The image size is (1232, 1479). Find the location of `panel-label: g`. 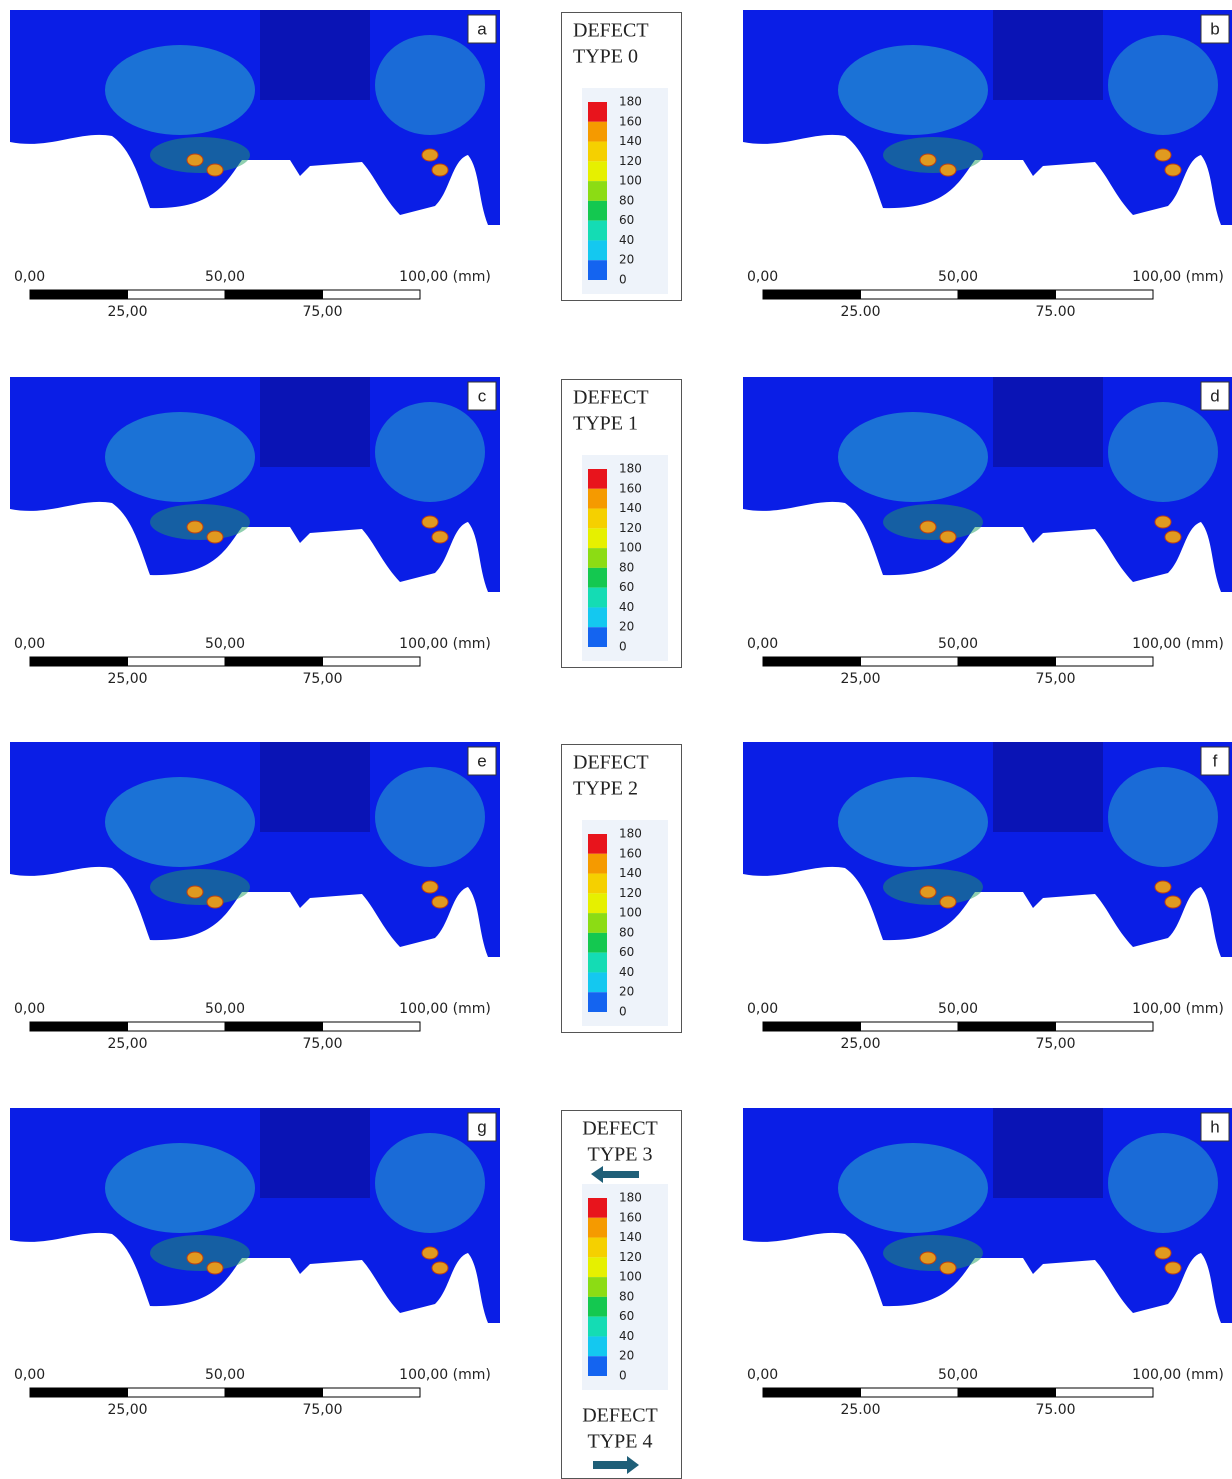

panel-label: g is located at coordinates (481, 1126).